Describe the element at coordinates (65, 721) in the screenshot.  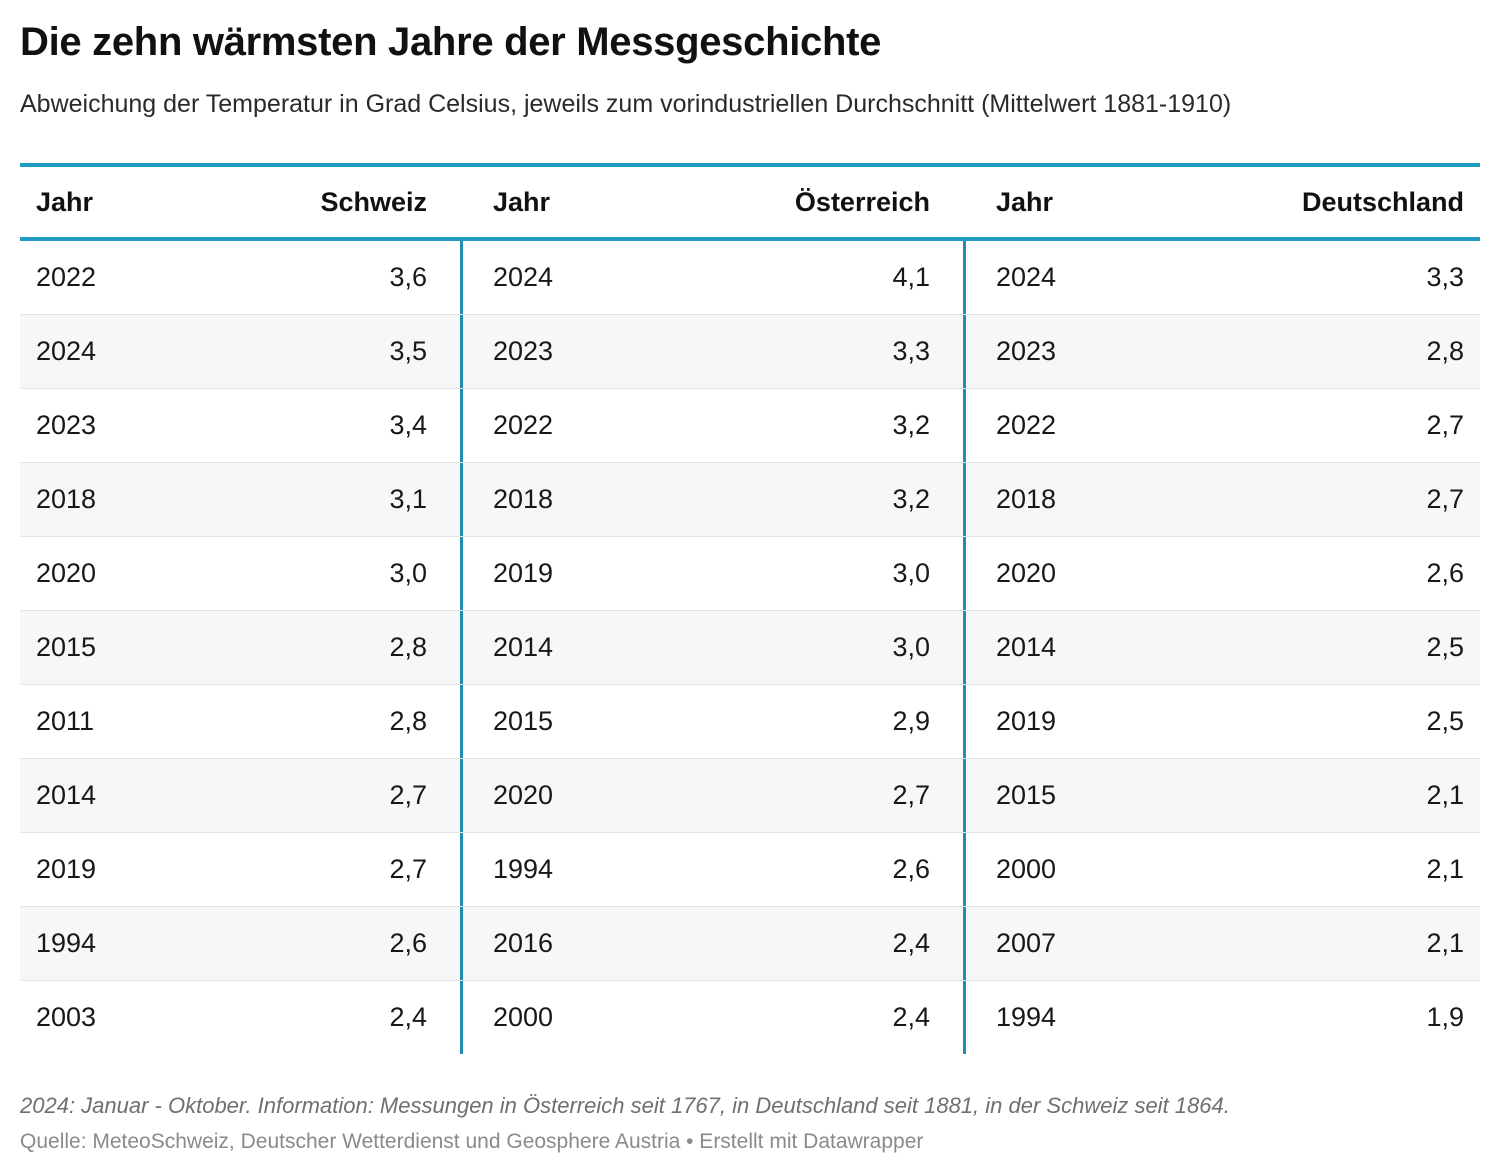
I see `cell-jahr-schweiz: 2011` at that location.